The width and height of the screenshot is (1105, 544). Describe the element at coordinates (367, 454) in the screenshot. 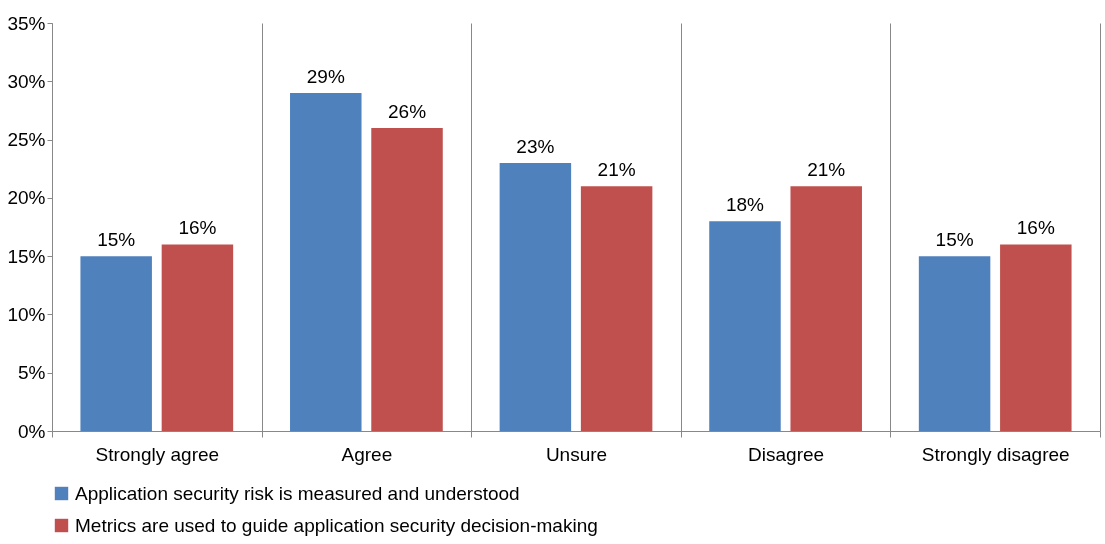

I see `x-tick-label: Agree` at that location.